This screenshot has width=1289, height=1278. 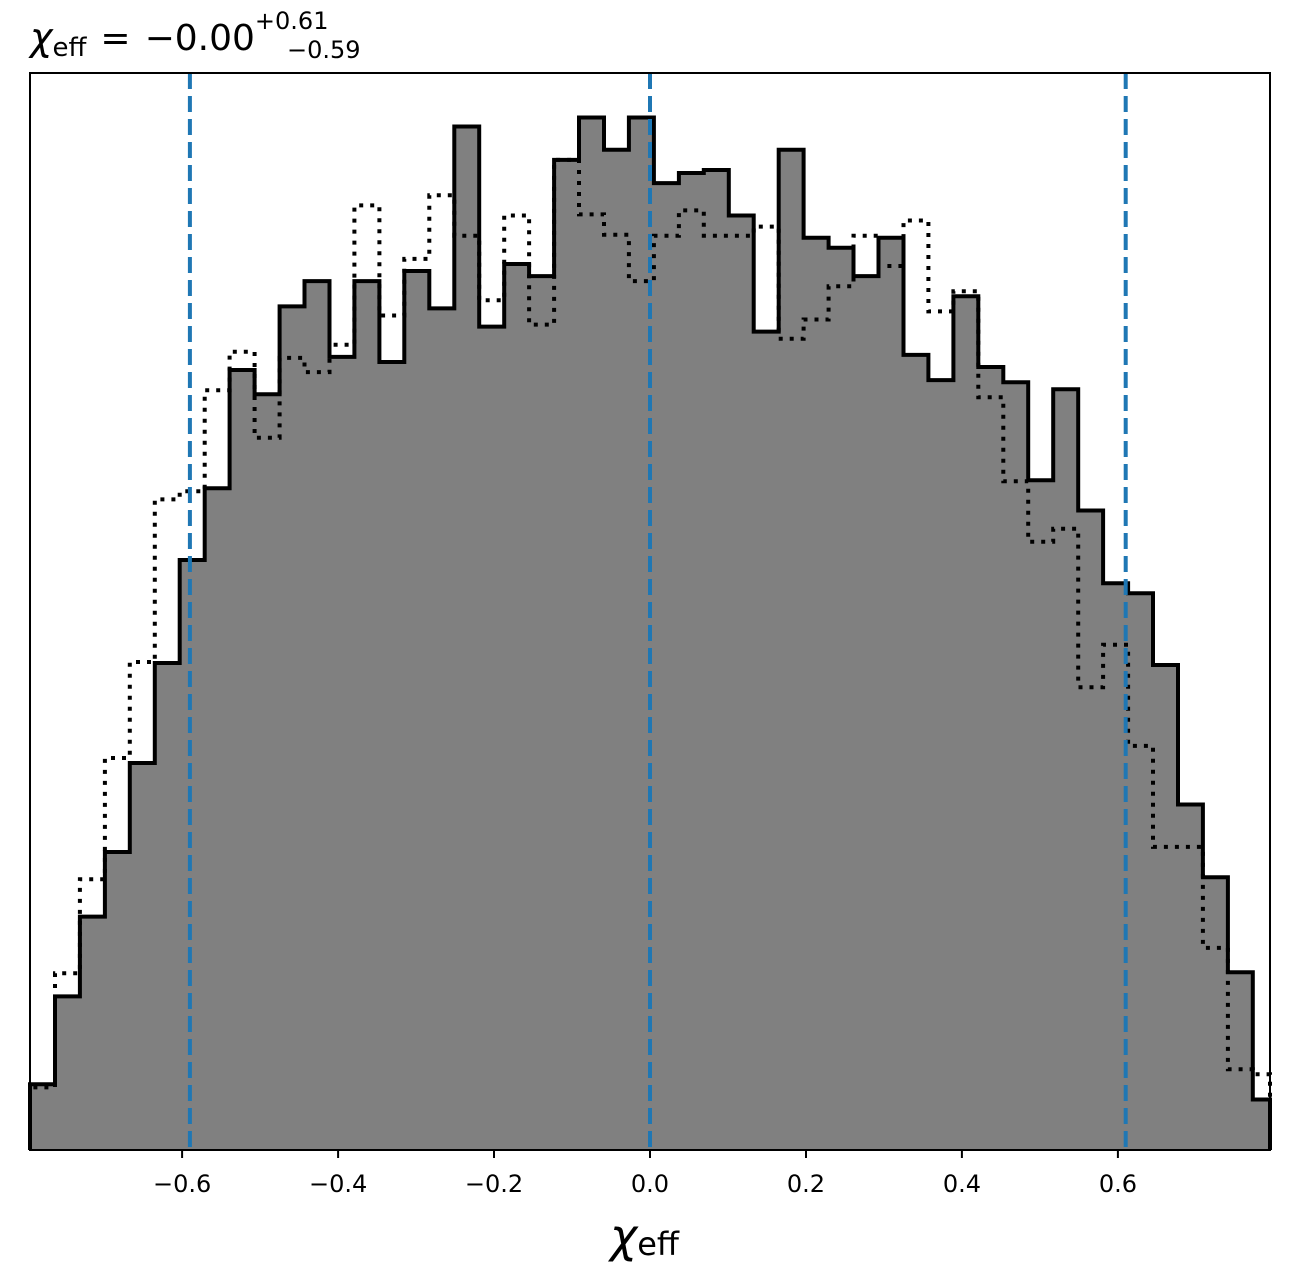 I want to click on title-subscript: eff, so click(x=70, y=48).